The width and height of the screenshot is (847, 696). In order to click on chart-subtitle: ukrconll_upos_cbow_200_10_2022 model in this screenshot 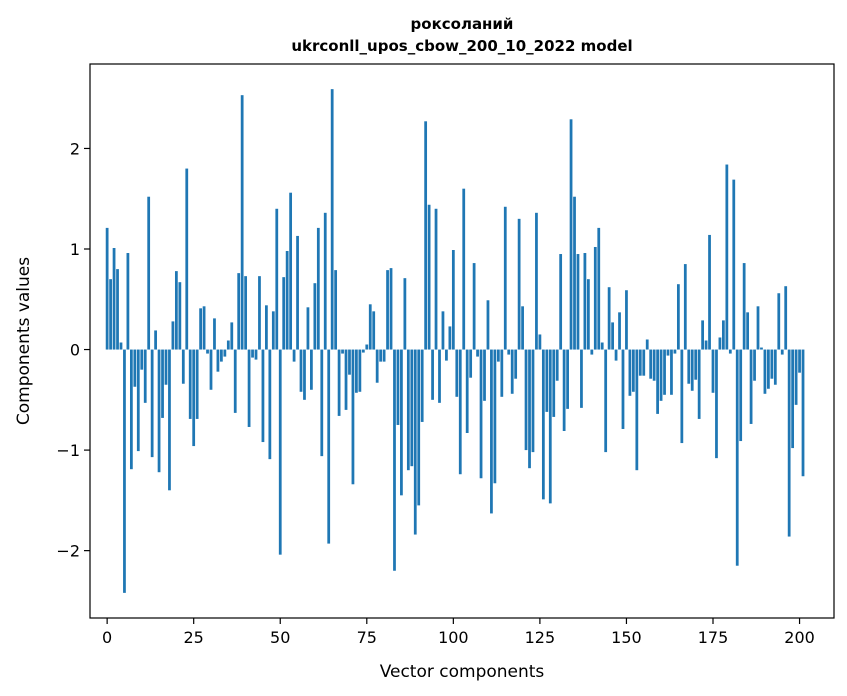, I will do `click(461, 46)`.